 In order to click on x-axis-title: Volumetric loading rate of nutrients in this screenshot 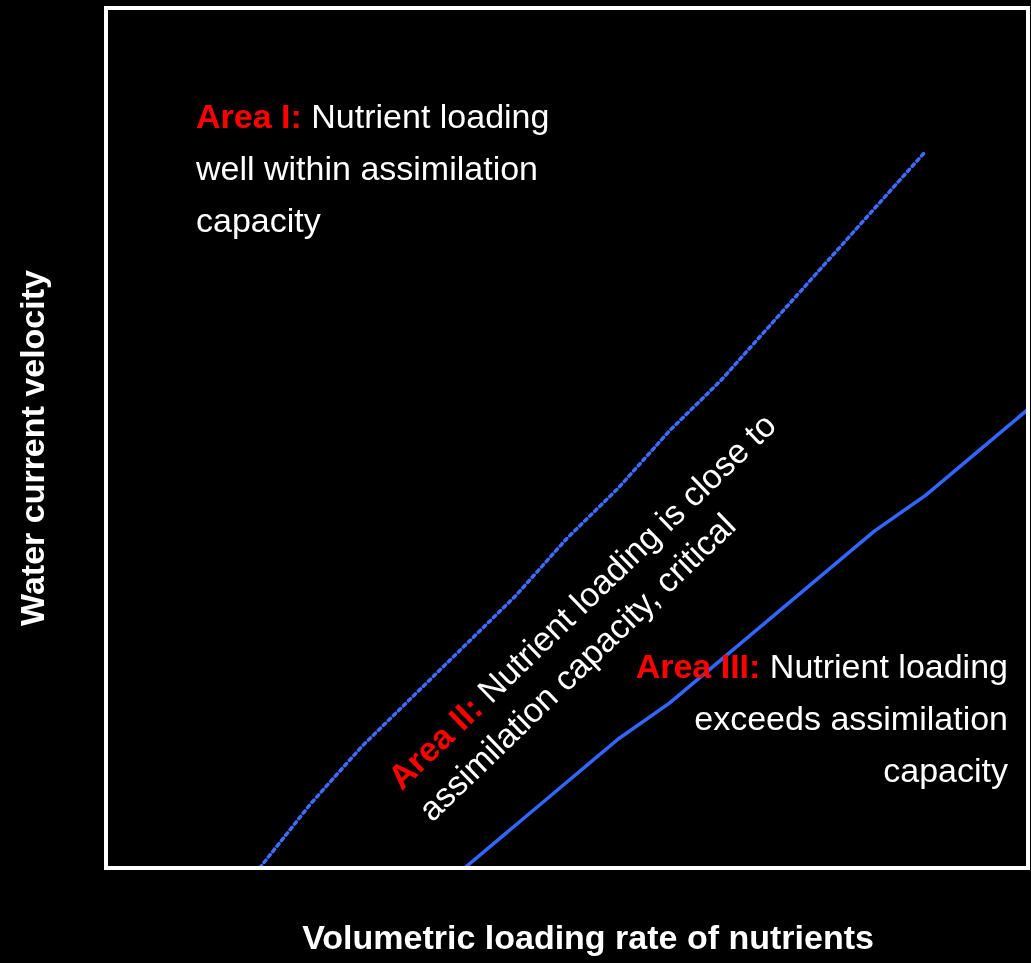, I will do `click(588, 937)`.